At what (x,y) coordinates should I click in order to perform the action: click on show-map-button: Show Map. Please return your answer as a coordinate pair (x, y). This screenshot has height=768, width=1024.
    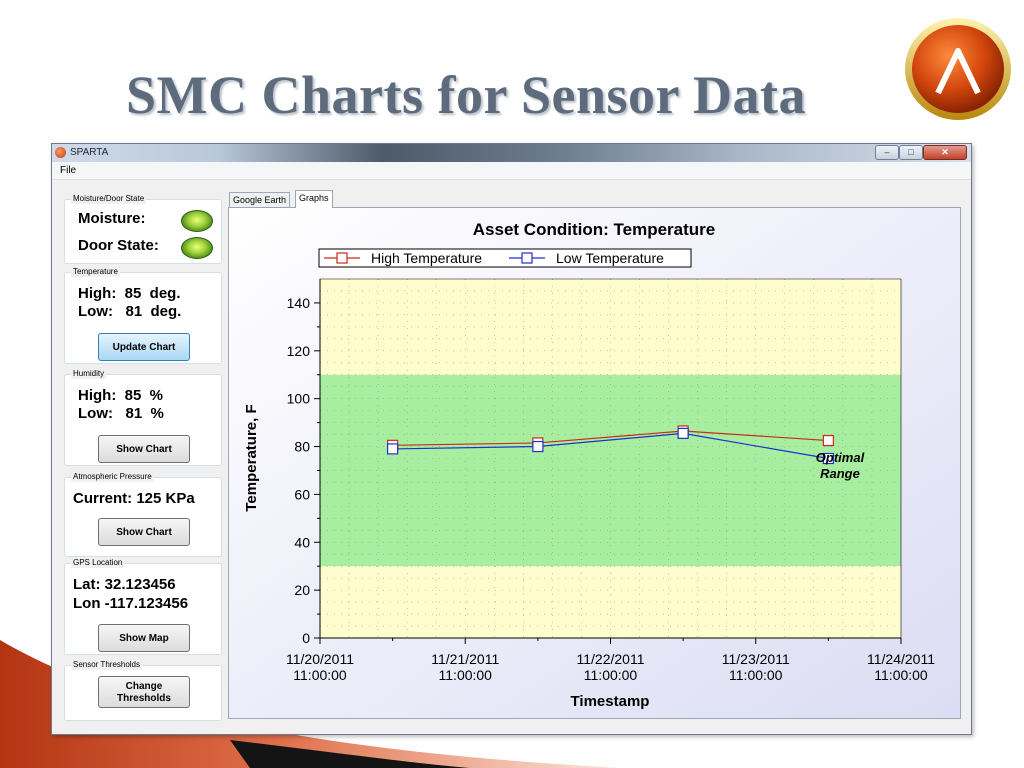
    Looking at the image, I should click on (144, 638).